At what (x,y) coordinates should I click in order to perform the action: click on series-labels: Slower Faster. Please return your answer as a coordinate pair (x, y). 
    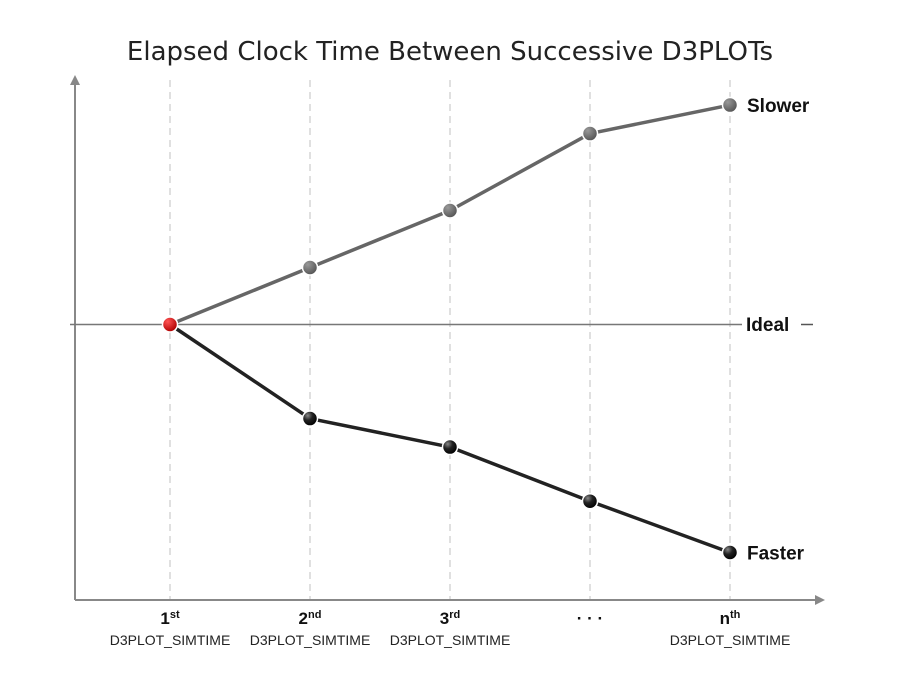
    Looking at the image, I should click on (778, 330).